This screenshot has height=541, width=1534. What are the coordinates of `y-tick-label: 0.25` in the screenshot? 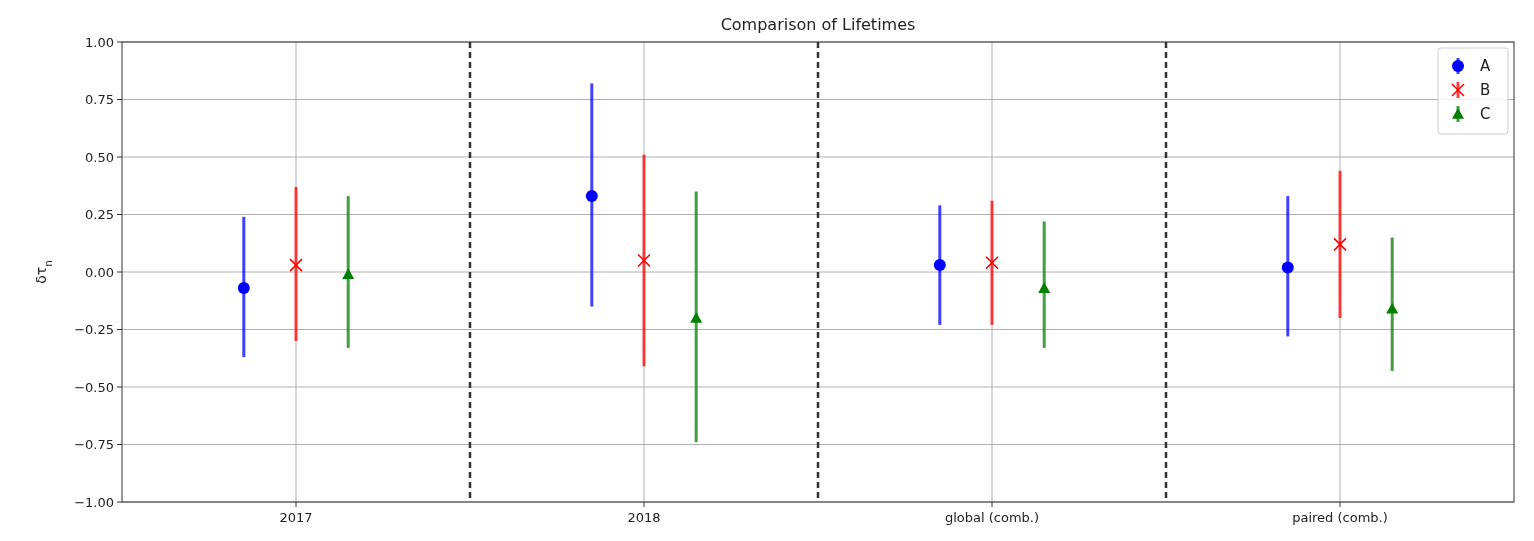 It's located at (99, 215).